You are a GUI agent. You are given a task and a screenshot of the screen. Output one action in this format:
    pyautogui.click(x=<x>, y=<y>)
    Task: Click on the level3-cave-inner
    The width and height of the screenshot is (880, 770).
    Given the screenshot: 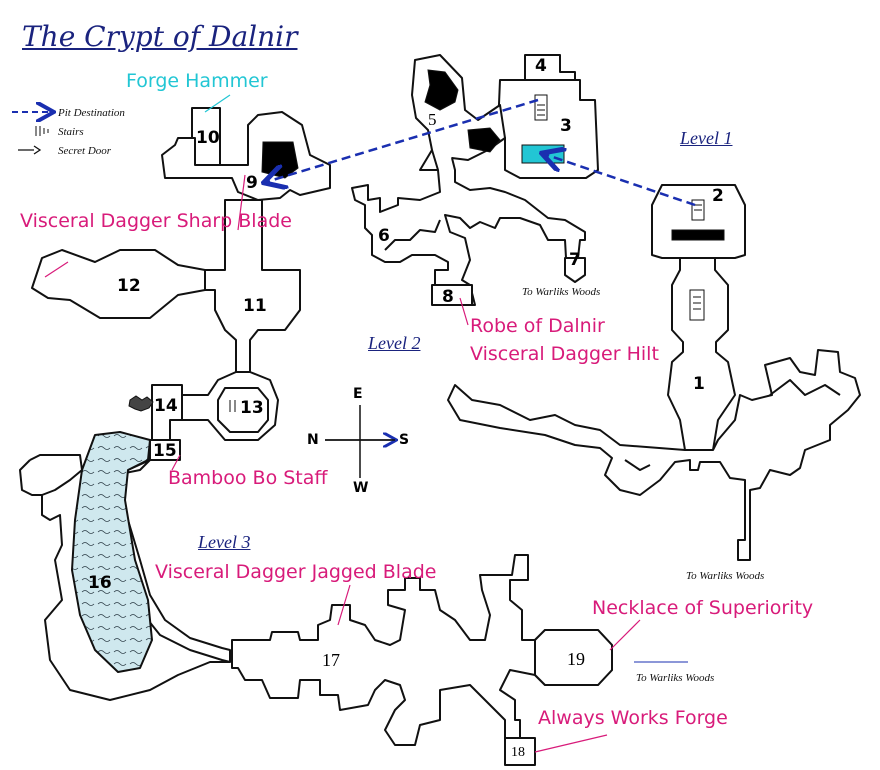 What is the action you would take?
    pyautogui.click(x=30, y=477)
    